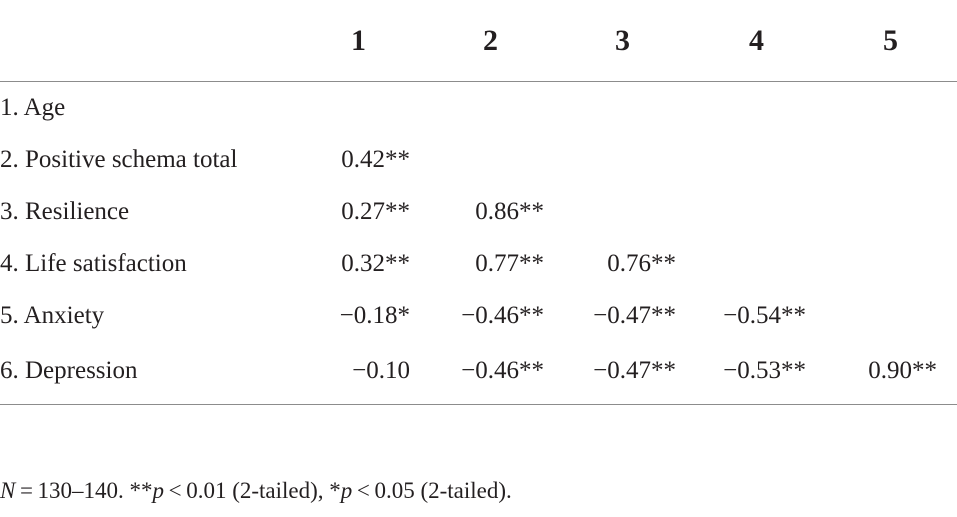  I want to click on table-row: 2. Positive schema total 0.42**, so click(478, 160).